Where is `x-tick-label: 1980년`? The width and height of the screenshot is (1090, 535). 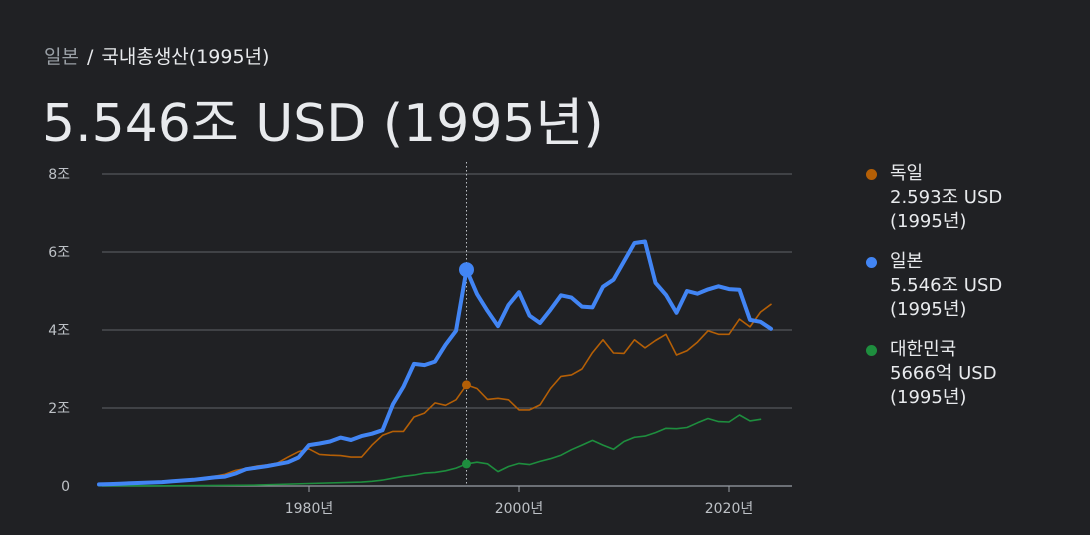 x-tick-label: 1980년 is located at coordinates (309, 509).